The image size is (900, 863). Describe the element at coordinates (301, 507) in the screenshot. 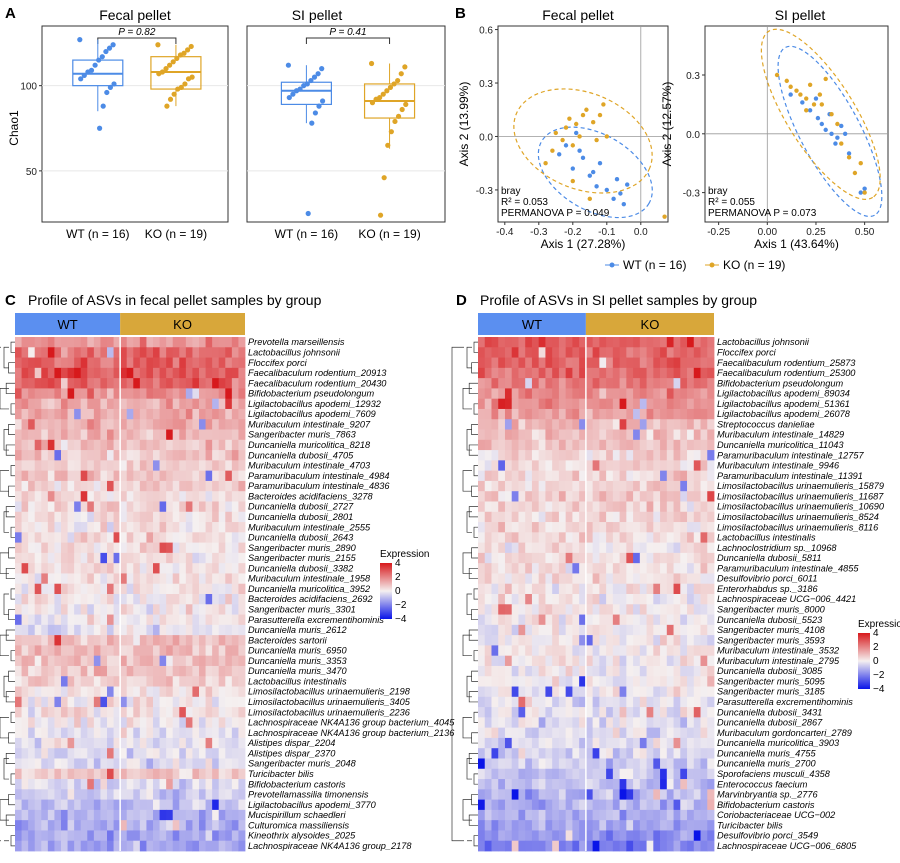

I see `row-label: Duncaniella dubosii_2727` at that location.